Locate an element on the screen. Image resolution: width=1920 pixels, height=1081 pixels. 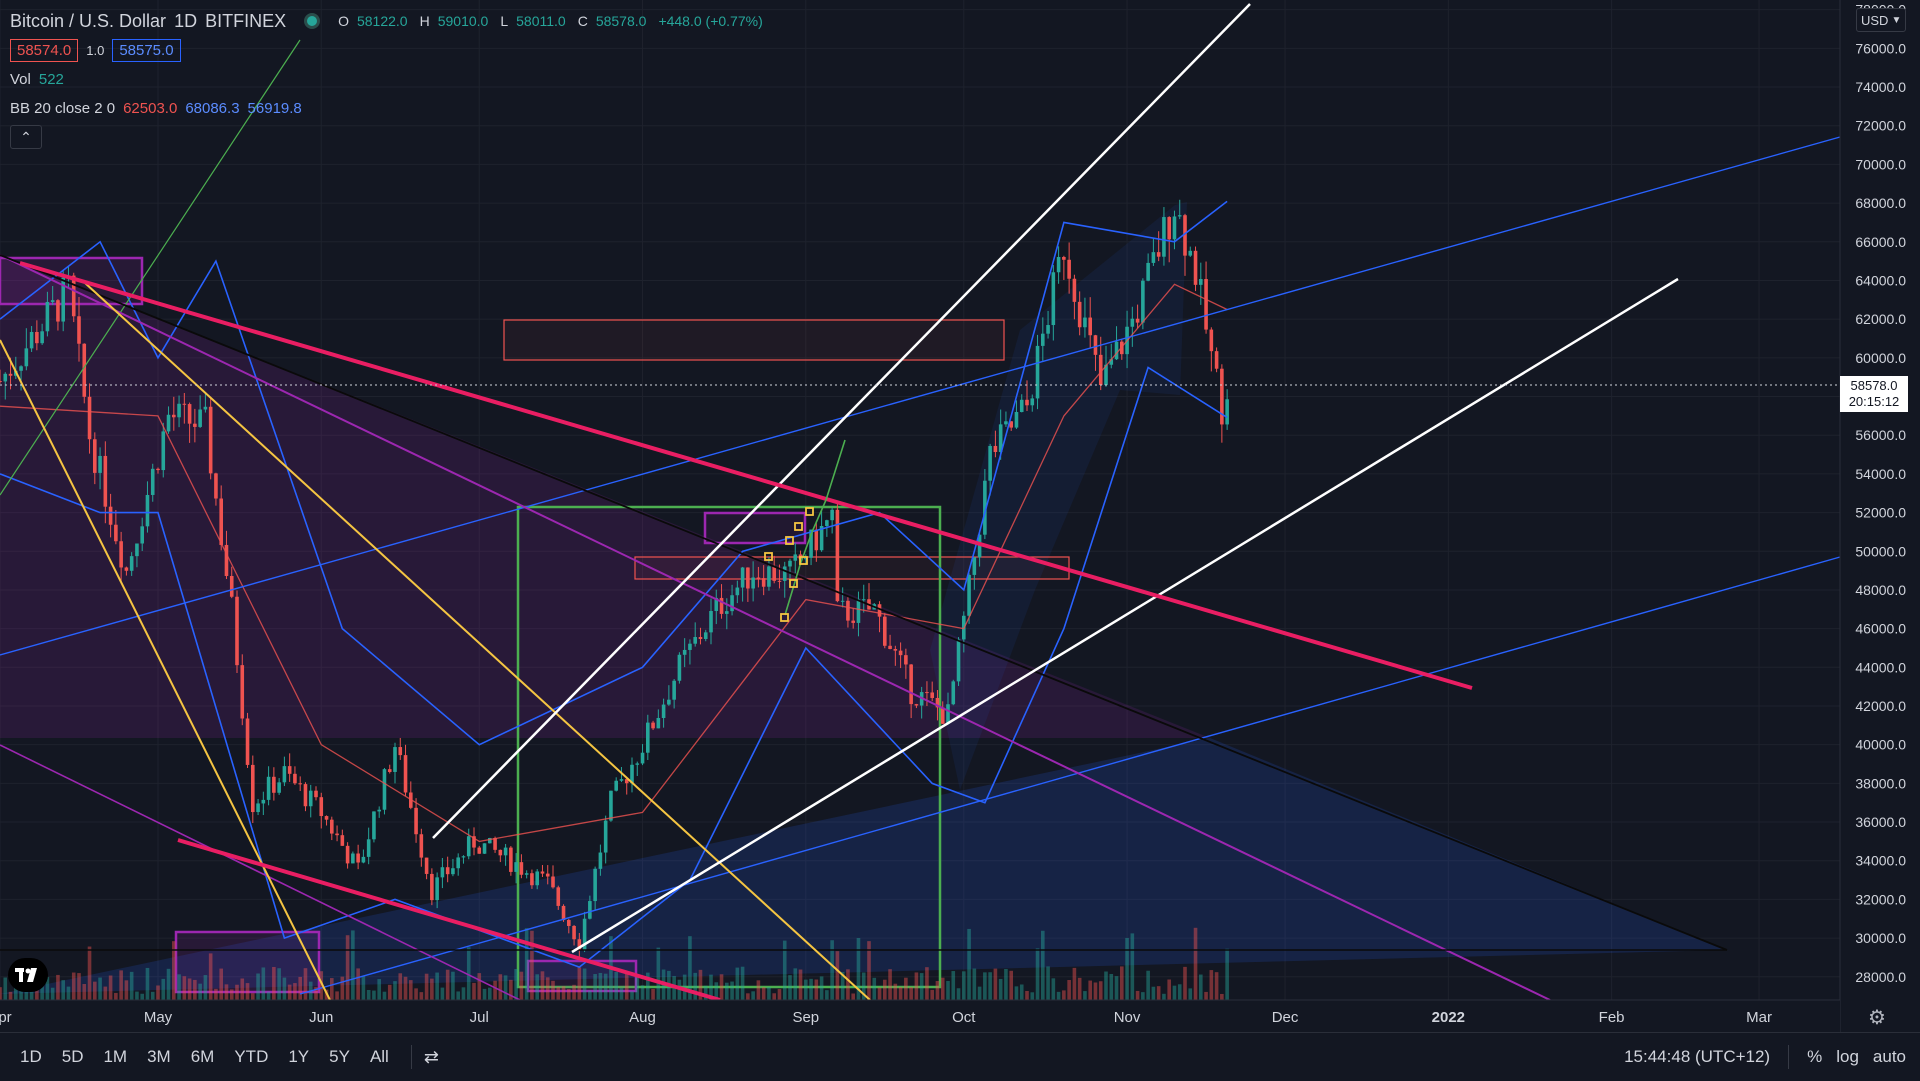
range-button-1y: 1Y is located at coordinates (299, 1056).